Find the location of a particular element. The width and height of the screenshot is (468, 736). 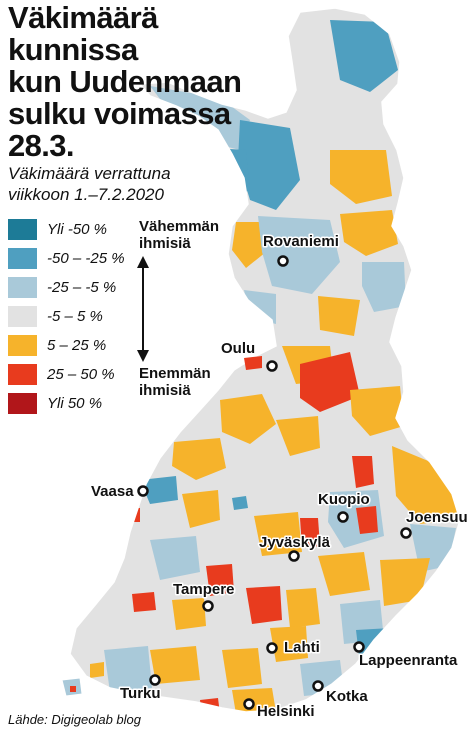

legend-label: Yli 50 % is located at coordinates (75, 403).